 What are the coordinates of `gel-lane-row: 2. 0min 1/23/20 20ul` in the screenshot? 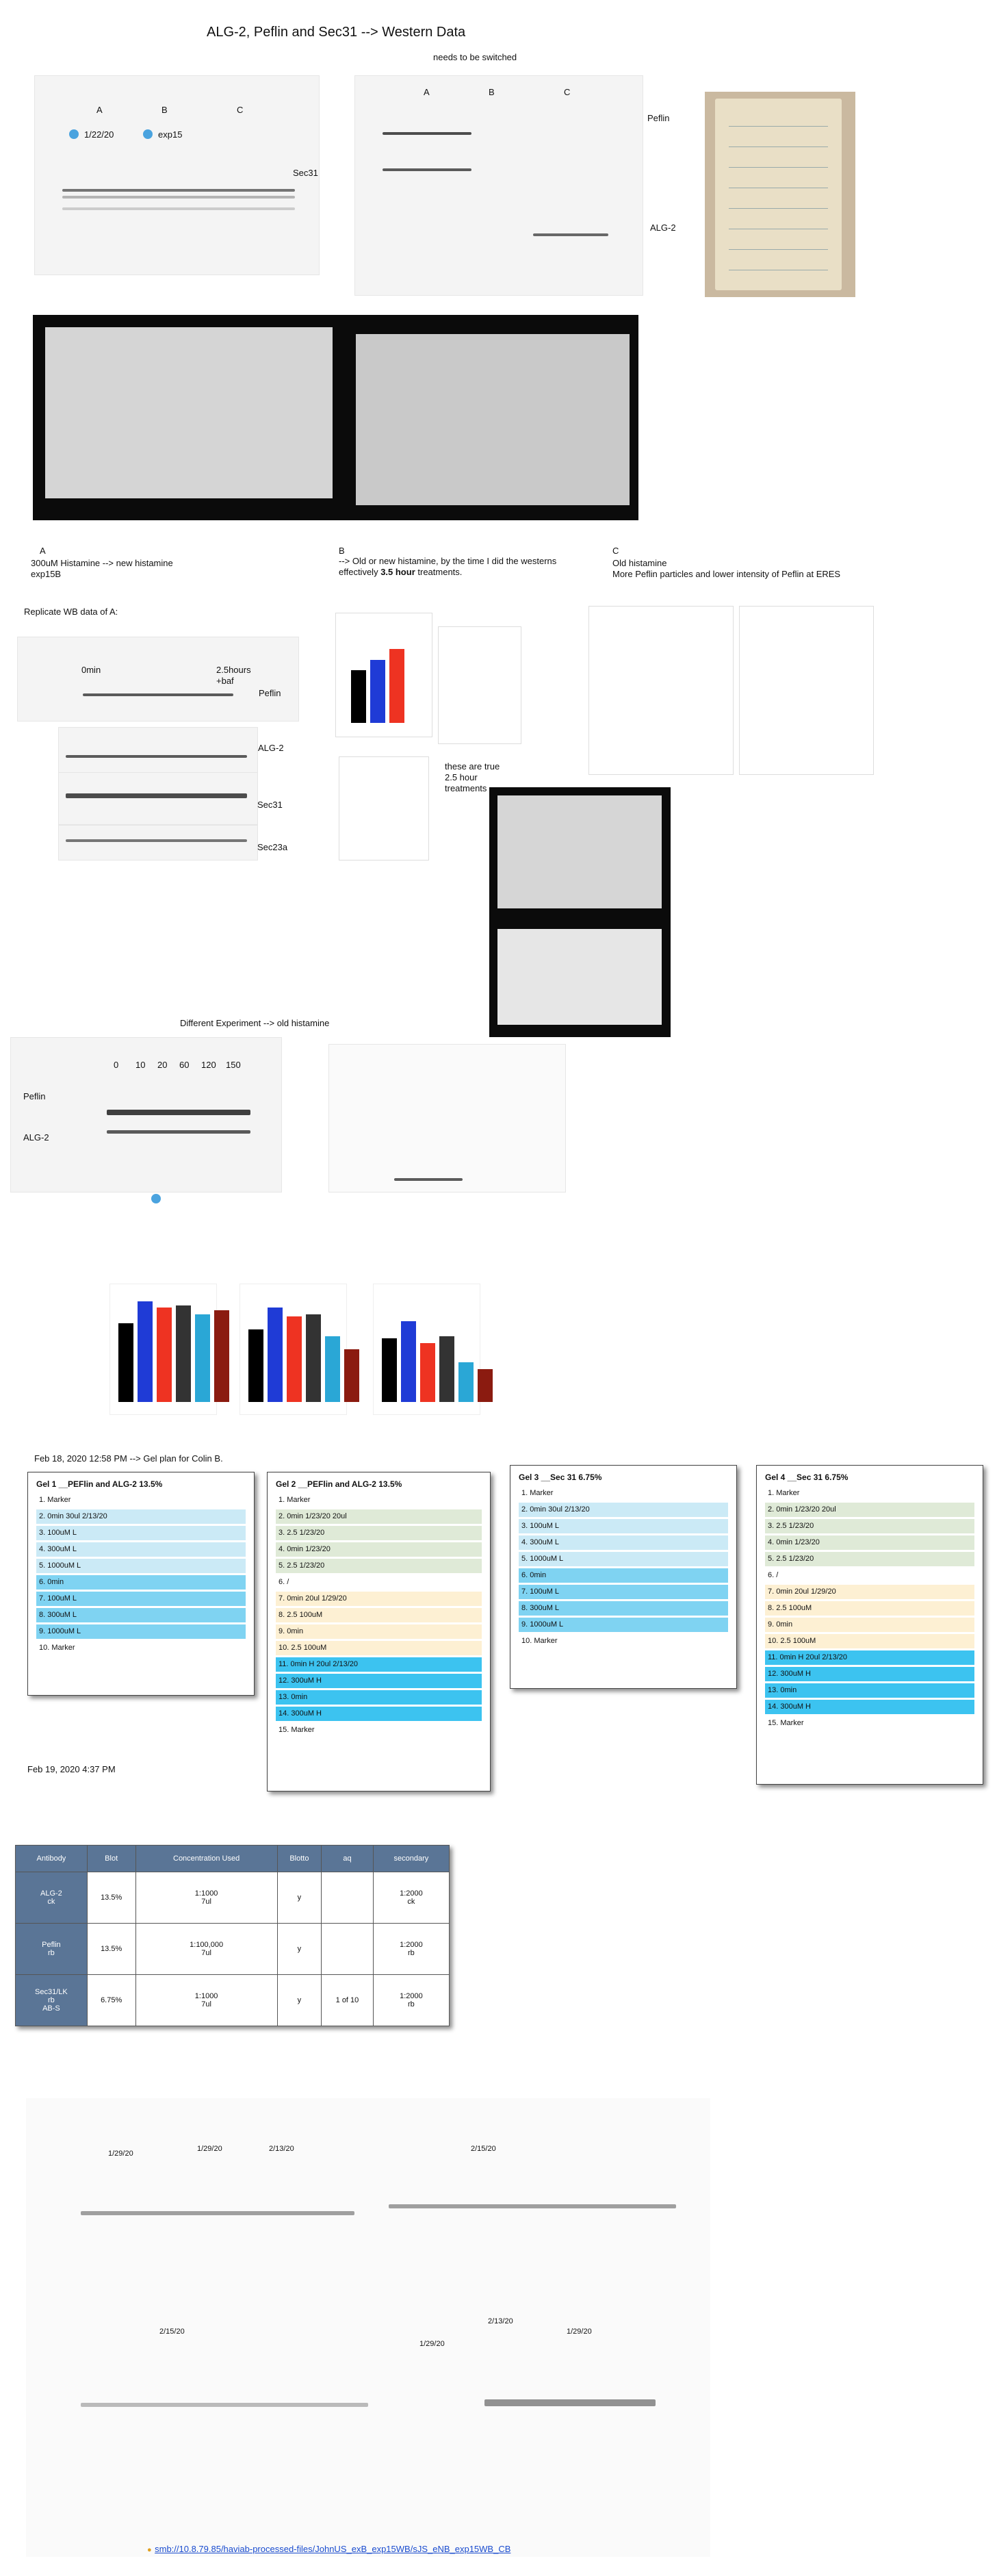 It's located at (379, 1517).